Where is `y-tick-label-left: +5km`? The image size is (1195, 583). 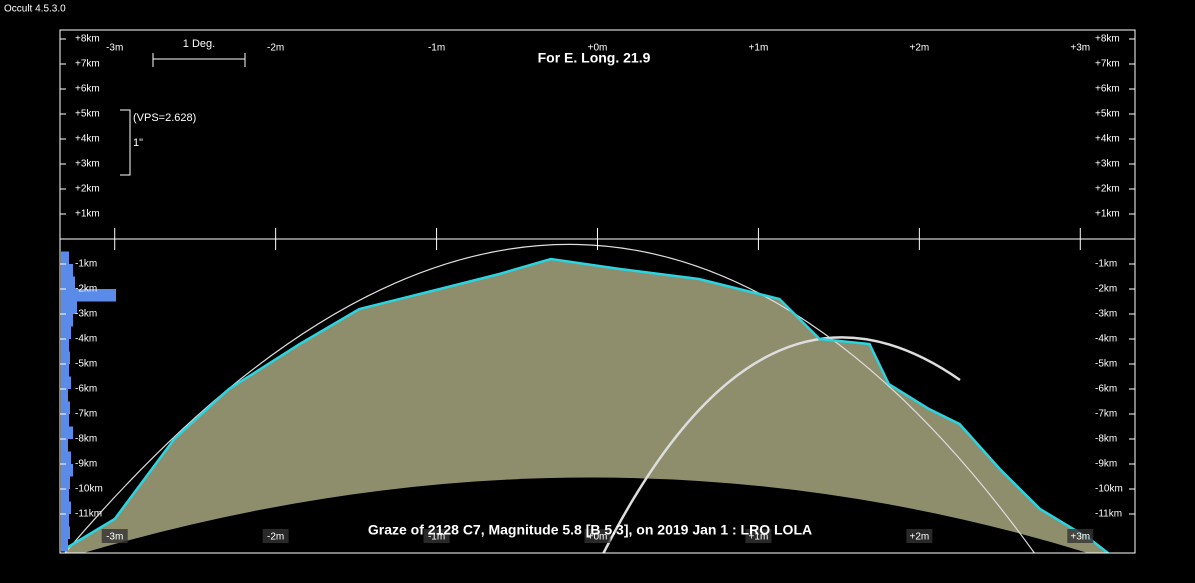 y-tick-label-left: +5km is located at coordinates (87, 114).